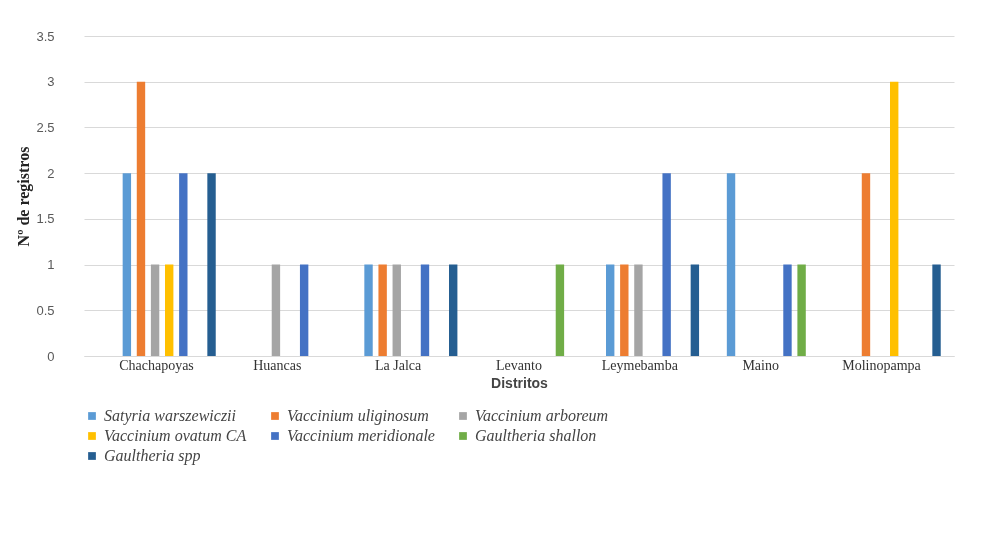 The width and height of the screenshot is (1008, 537). What do you see at coordinates (760, 365) in the screenshot?
I see `x-tick-label: Maino` at bounding box center [760, 365].